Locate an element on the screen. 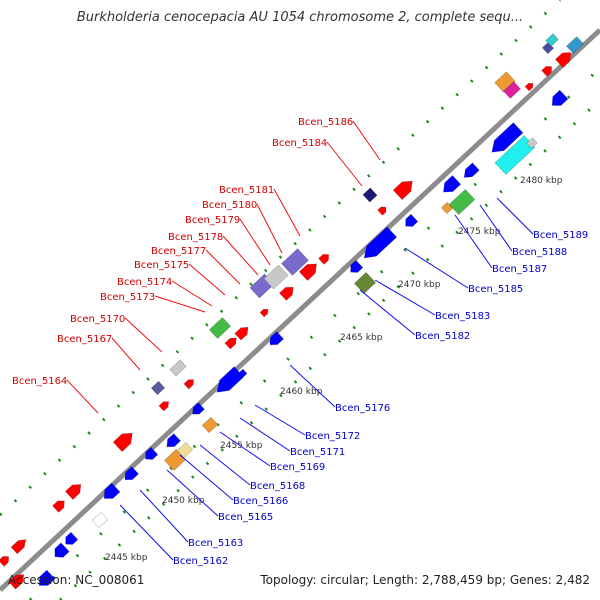 The image size is (600, 600). reverse-gene-label: Bcen_5182 is located at coordinates (442, 336).